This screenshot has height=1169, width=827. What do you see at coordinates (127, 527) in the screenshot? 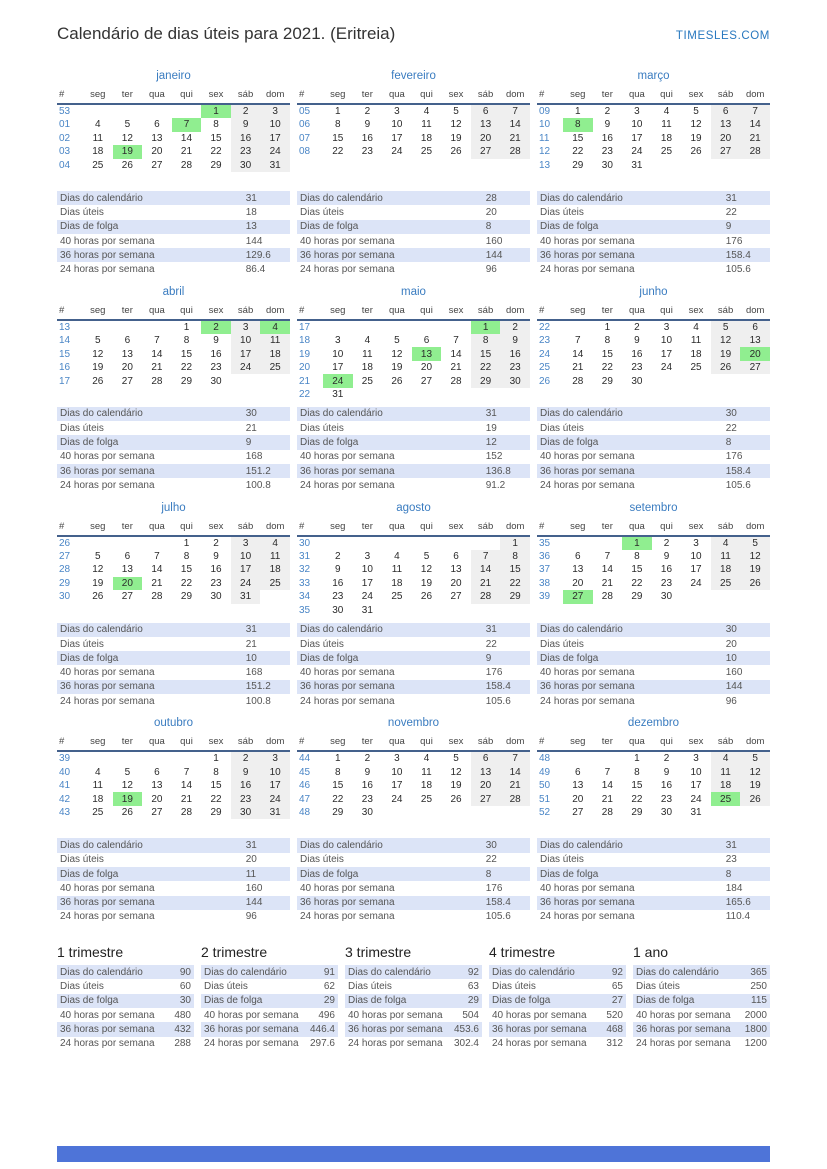
I see `weekday-header: ter` at bounding box center [127, 527].